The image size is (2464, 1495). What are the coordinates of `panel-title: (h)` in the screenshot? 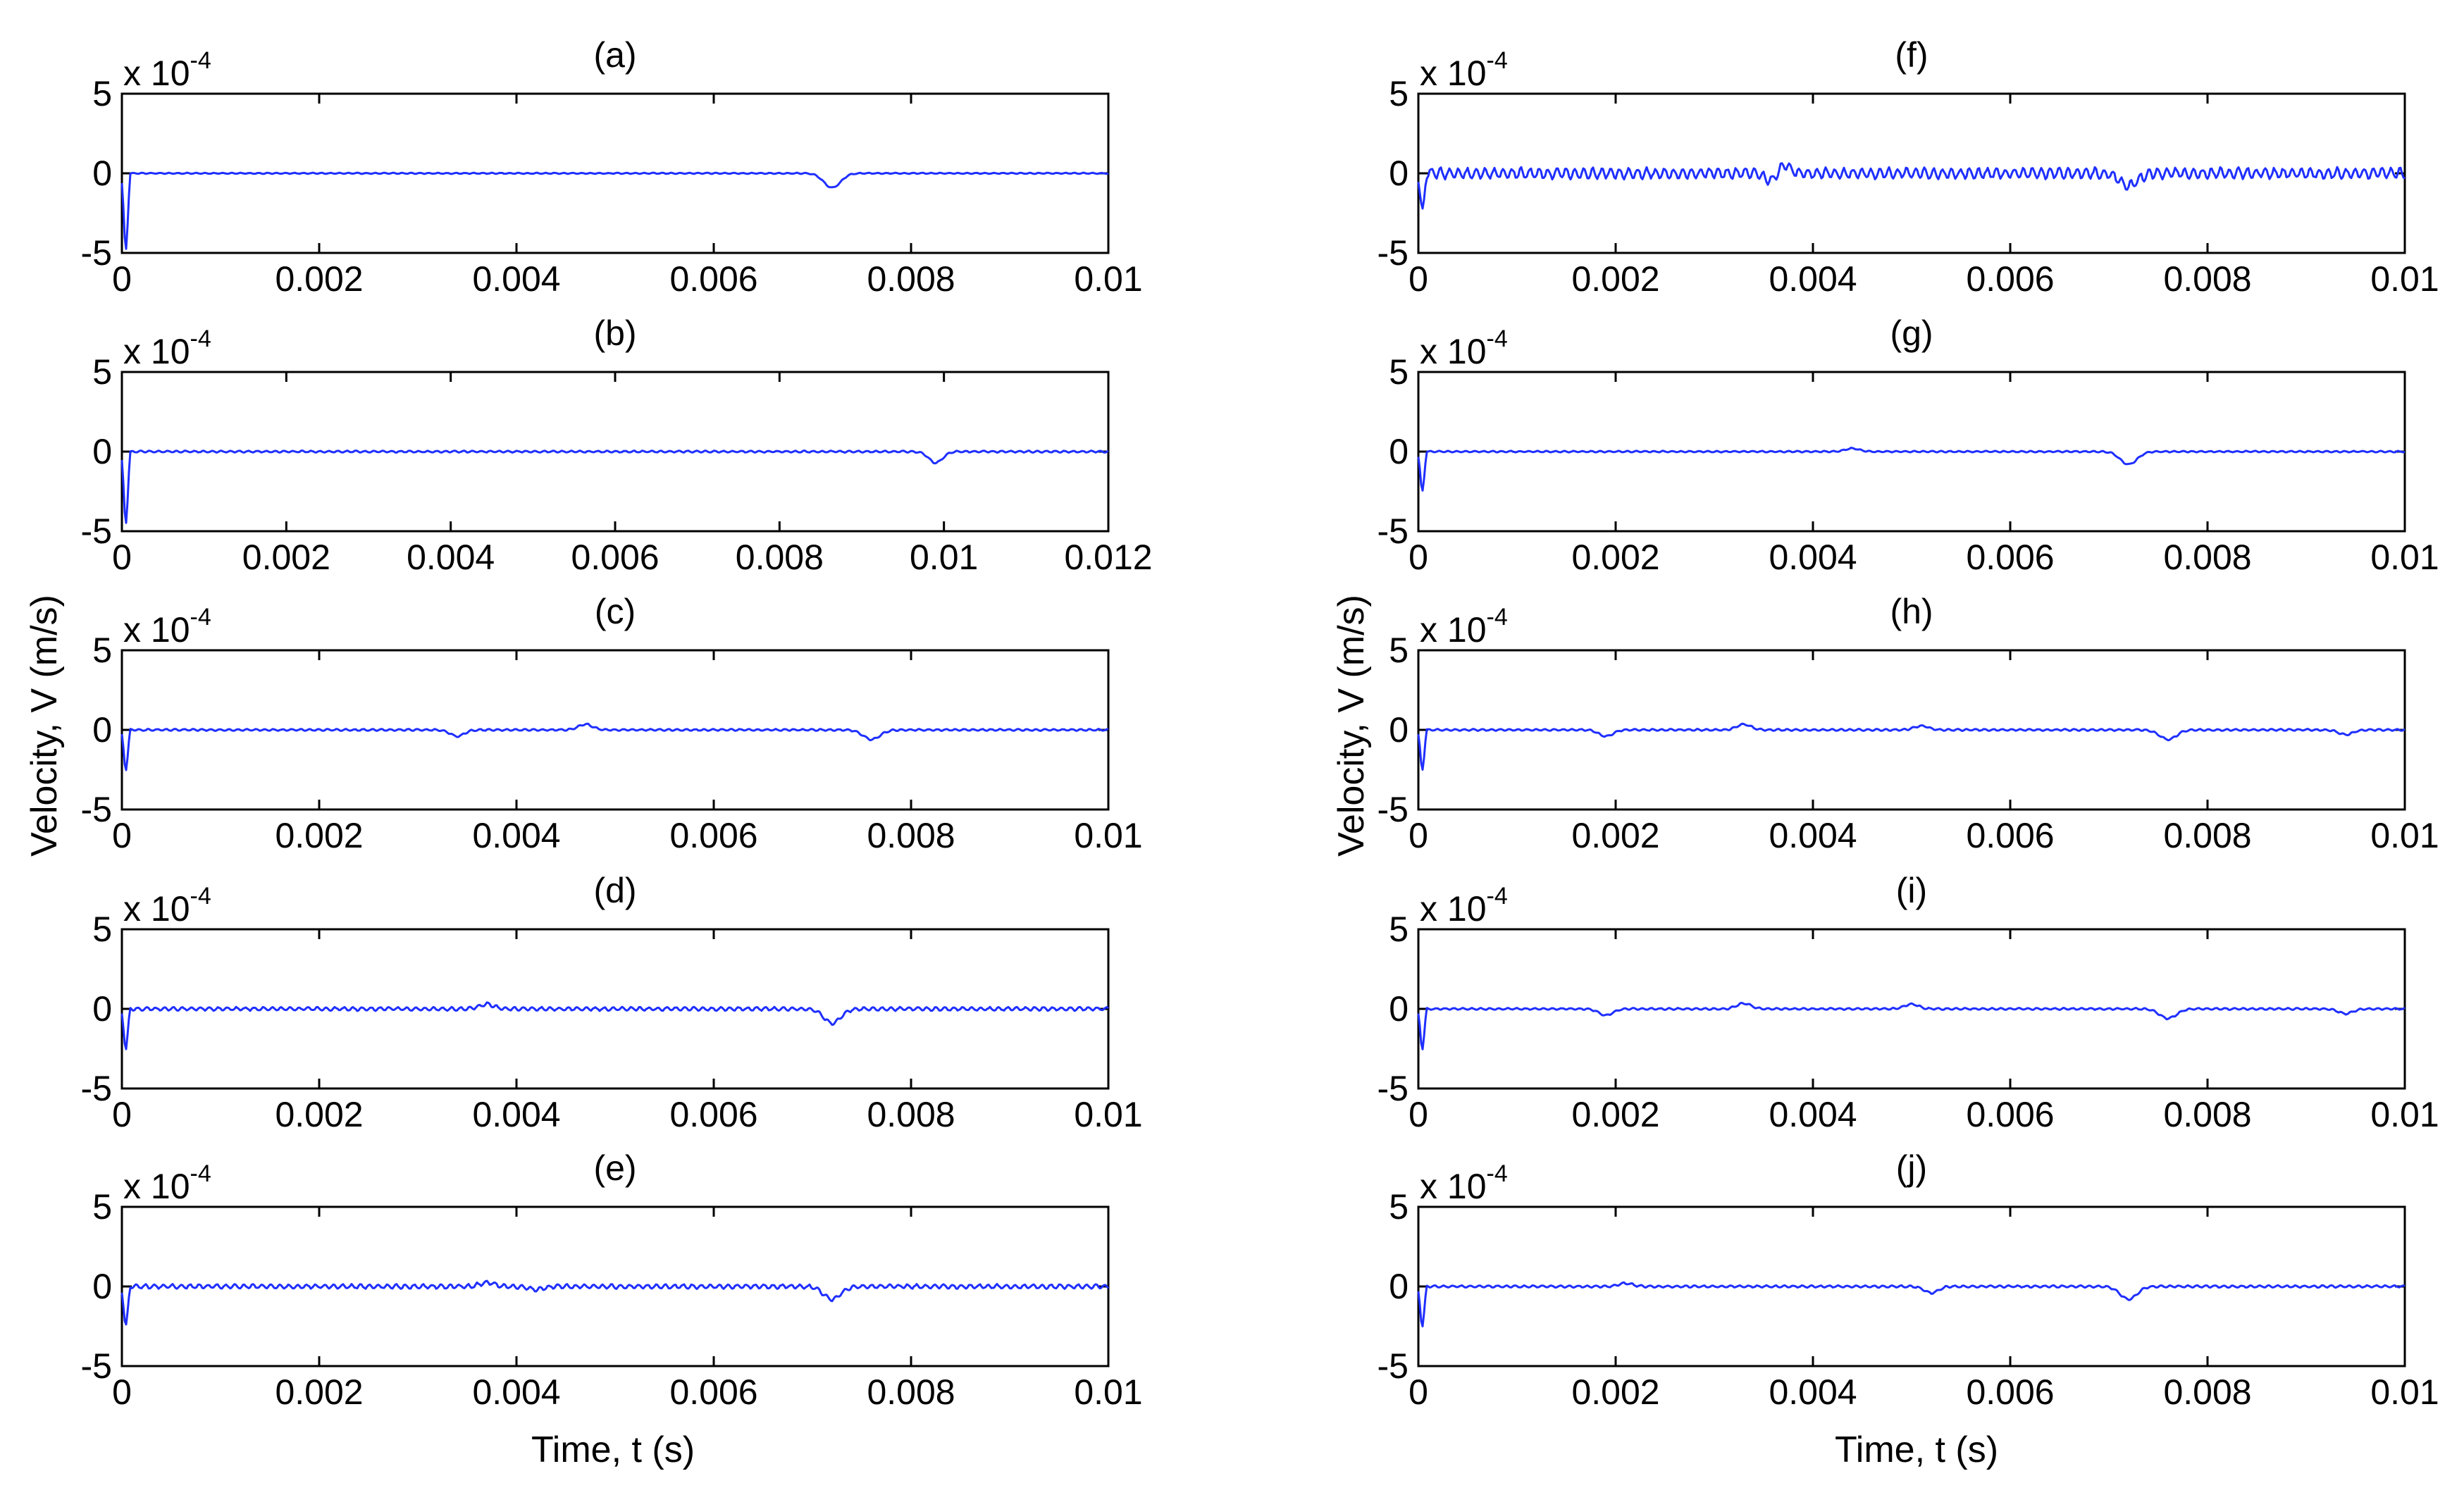 It's located at (1911, 611).